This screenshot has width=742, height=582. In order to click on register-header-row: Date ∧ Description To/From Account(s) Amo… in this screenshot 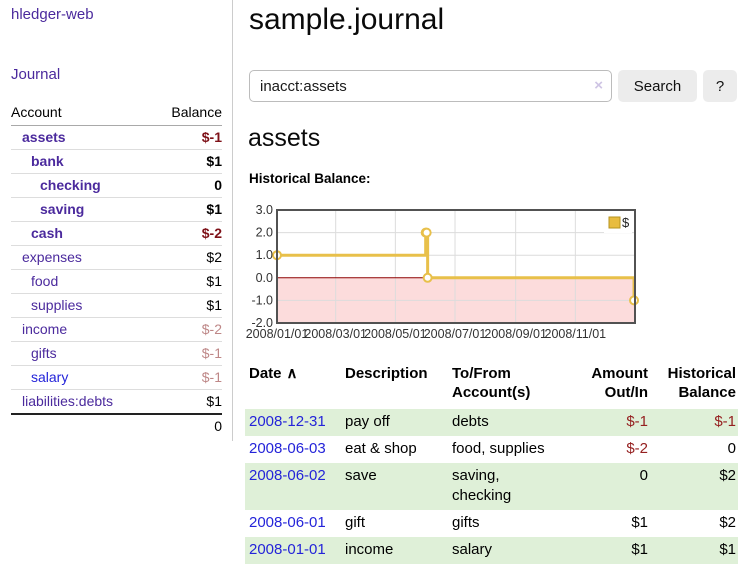, I will do `click(491, 385)`.